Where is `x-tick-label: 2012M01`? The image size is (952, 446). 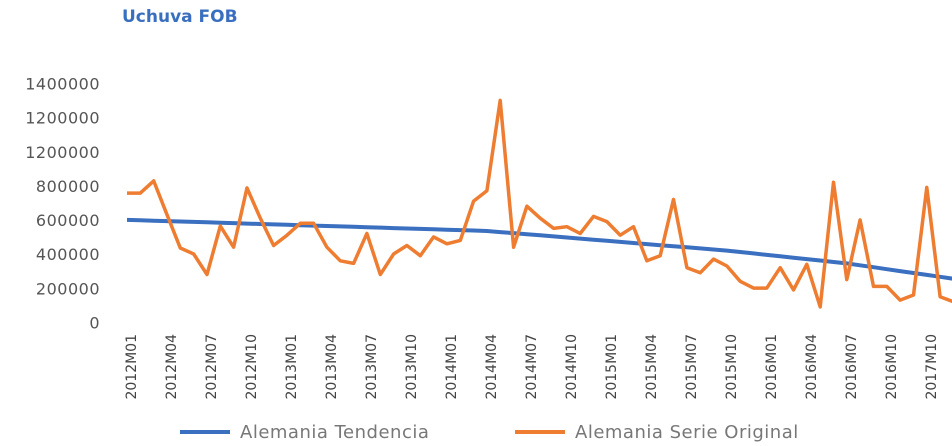
x-tick-label: 2012M01 is located at coordinates (132, 367).